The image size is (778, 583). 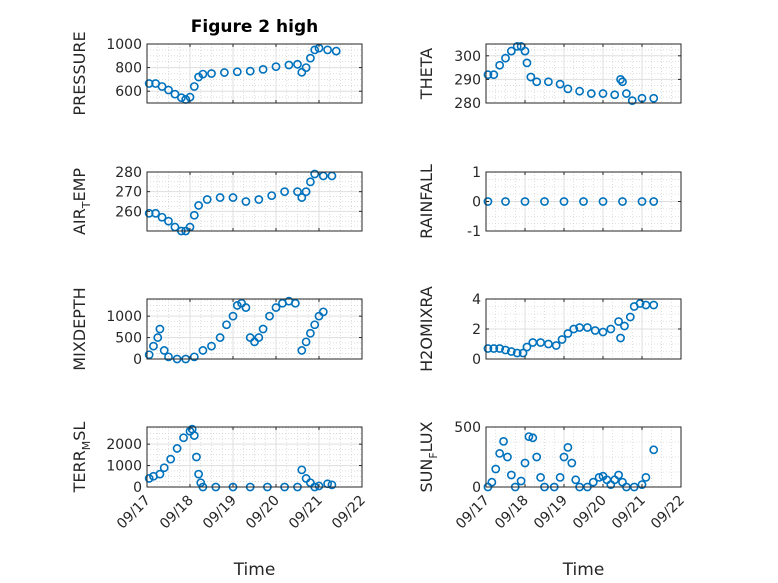 What do you see at coordinates (549, 329) in the screenshot?
I see `subplot-6: 0 2 4 H2OMIXRA` at bounding box center [549, 329].